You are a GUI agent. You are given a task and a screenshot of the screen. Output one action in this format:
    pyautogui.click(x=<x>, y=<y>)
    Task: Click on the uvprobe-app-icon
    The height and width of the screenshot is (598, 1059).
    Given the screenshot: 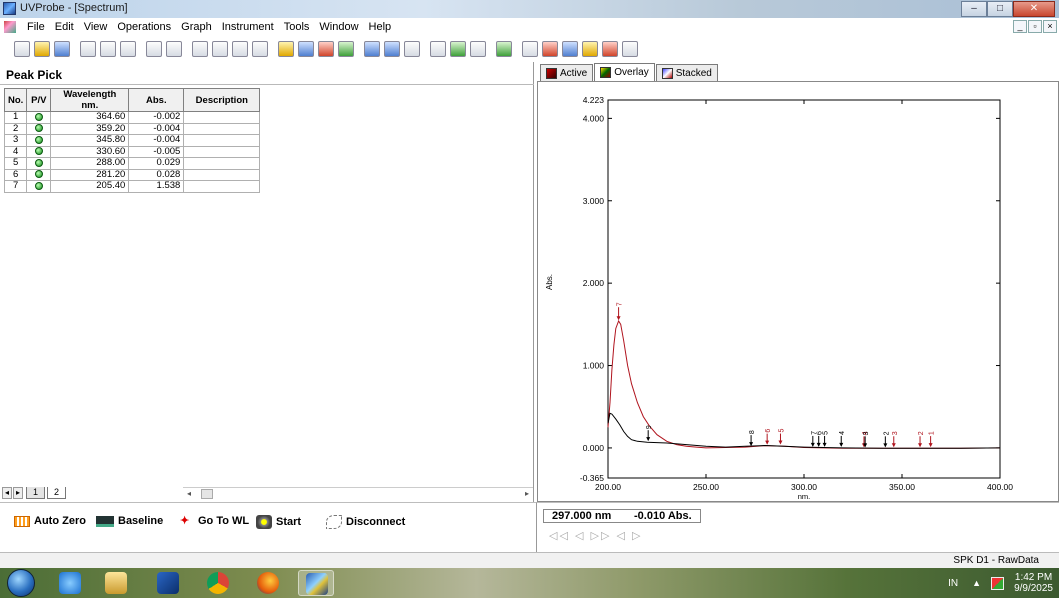 What is the action you would take?
    pyautogui.click(x=9, y=8)
    